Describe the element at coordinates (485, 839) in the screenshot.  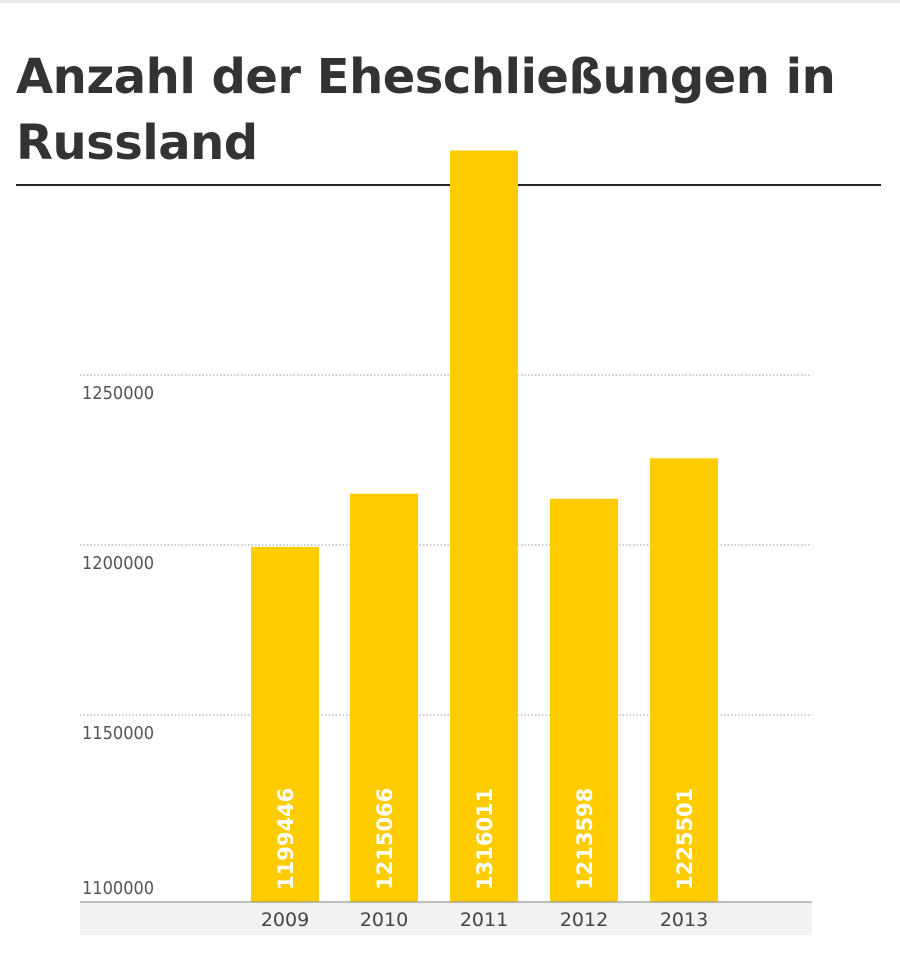
I see `bar-value-label: 1316011` at that location.